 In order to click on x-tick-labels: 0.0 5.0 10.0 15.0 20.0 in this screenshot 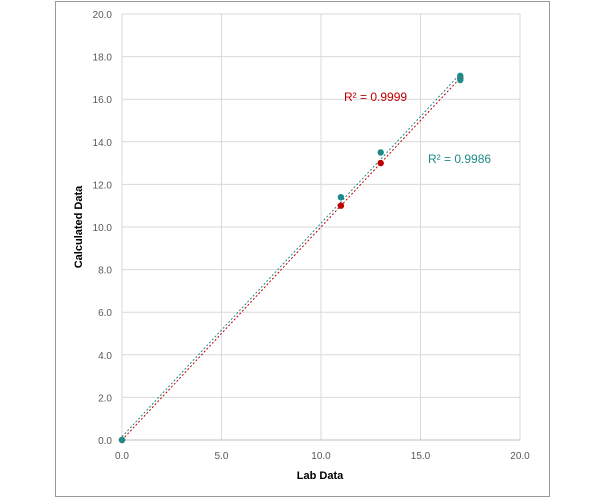, I will do `click(322, 456)`.